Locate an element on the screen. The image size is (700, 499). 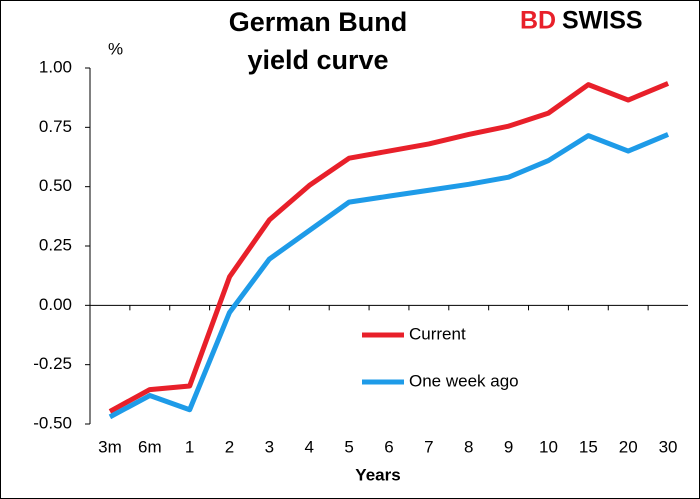
x-tick-label: 20 is located at coordinates (628, 446).